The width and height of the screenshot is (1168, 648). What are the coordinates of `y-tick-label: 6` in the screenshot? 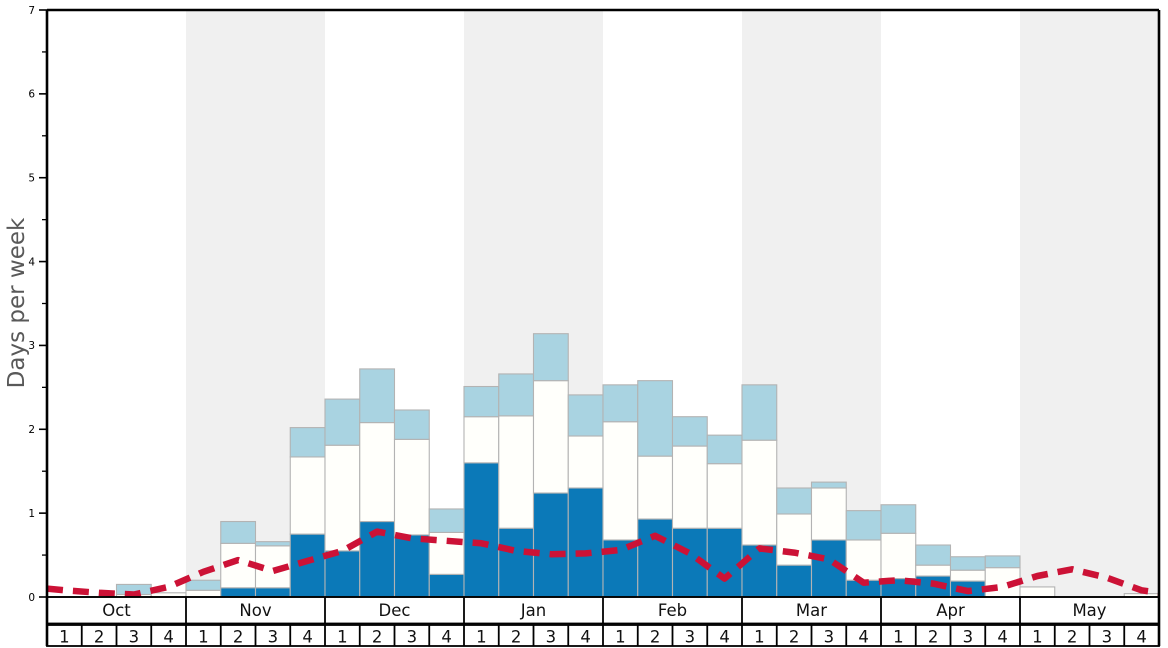 It's located at (31, 95).